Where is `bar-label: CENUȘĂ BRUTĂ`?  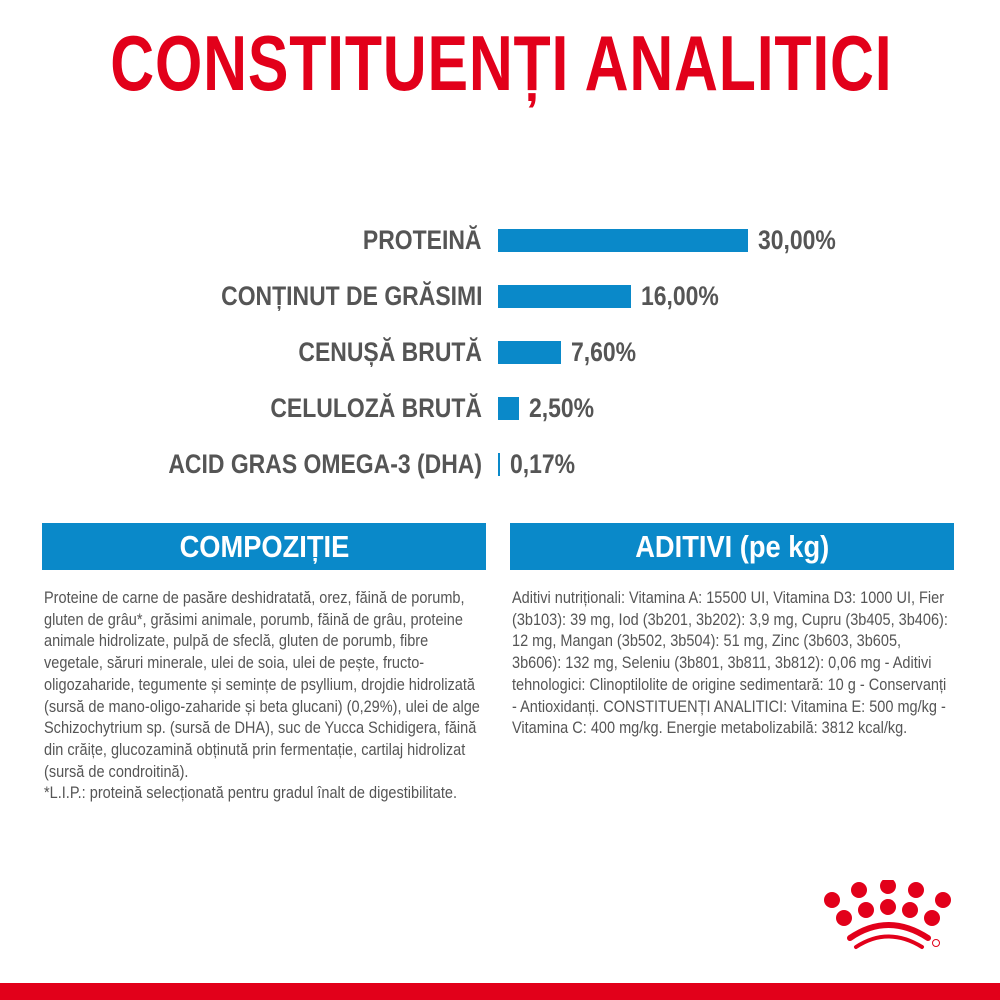
bar-label: CENUȘĂ BRUTĂ is located at coordinates (390, 352).